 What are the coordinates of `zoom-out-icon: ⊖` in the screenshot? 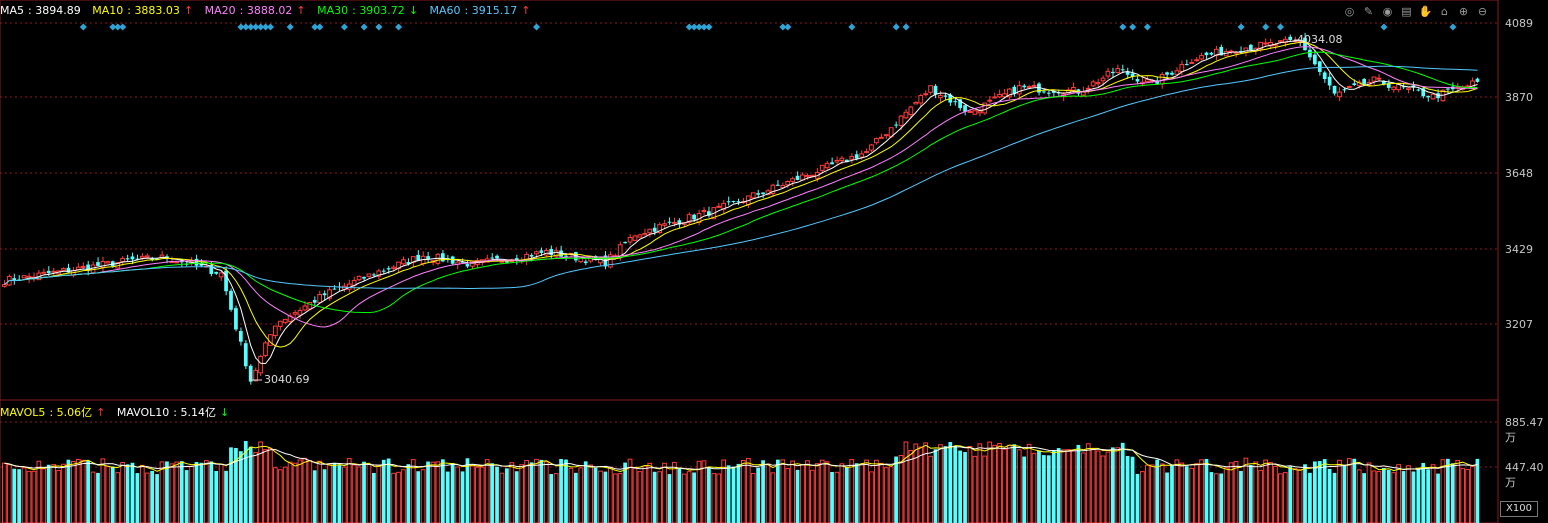 It's located at (1482, 11).